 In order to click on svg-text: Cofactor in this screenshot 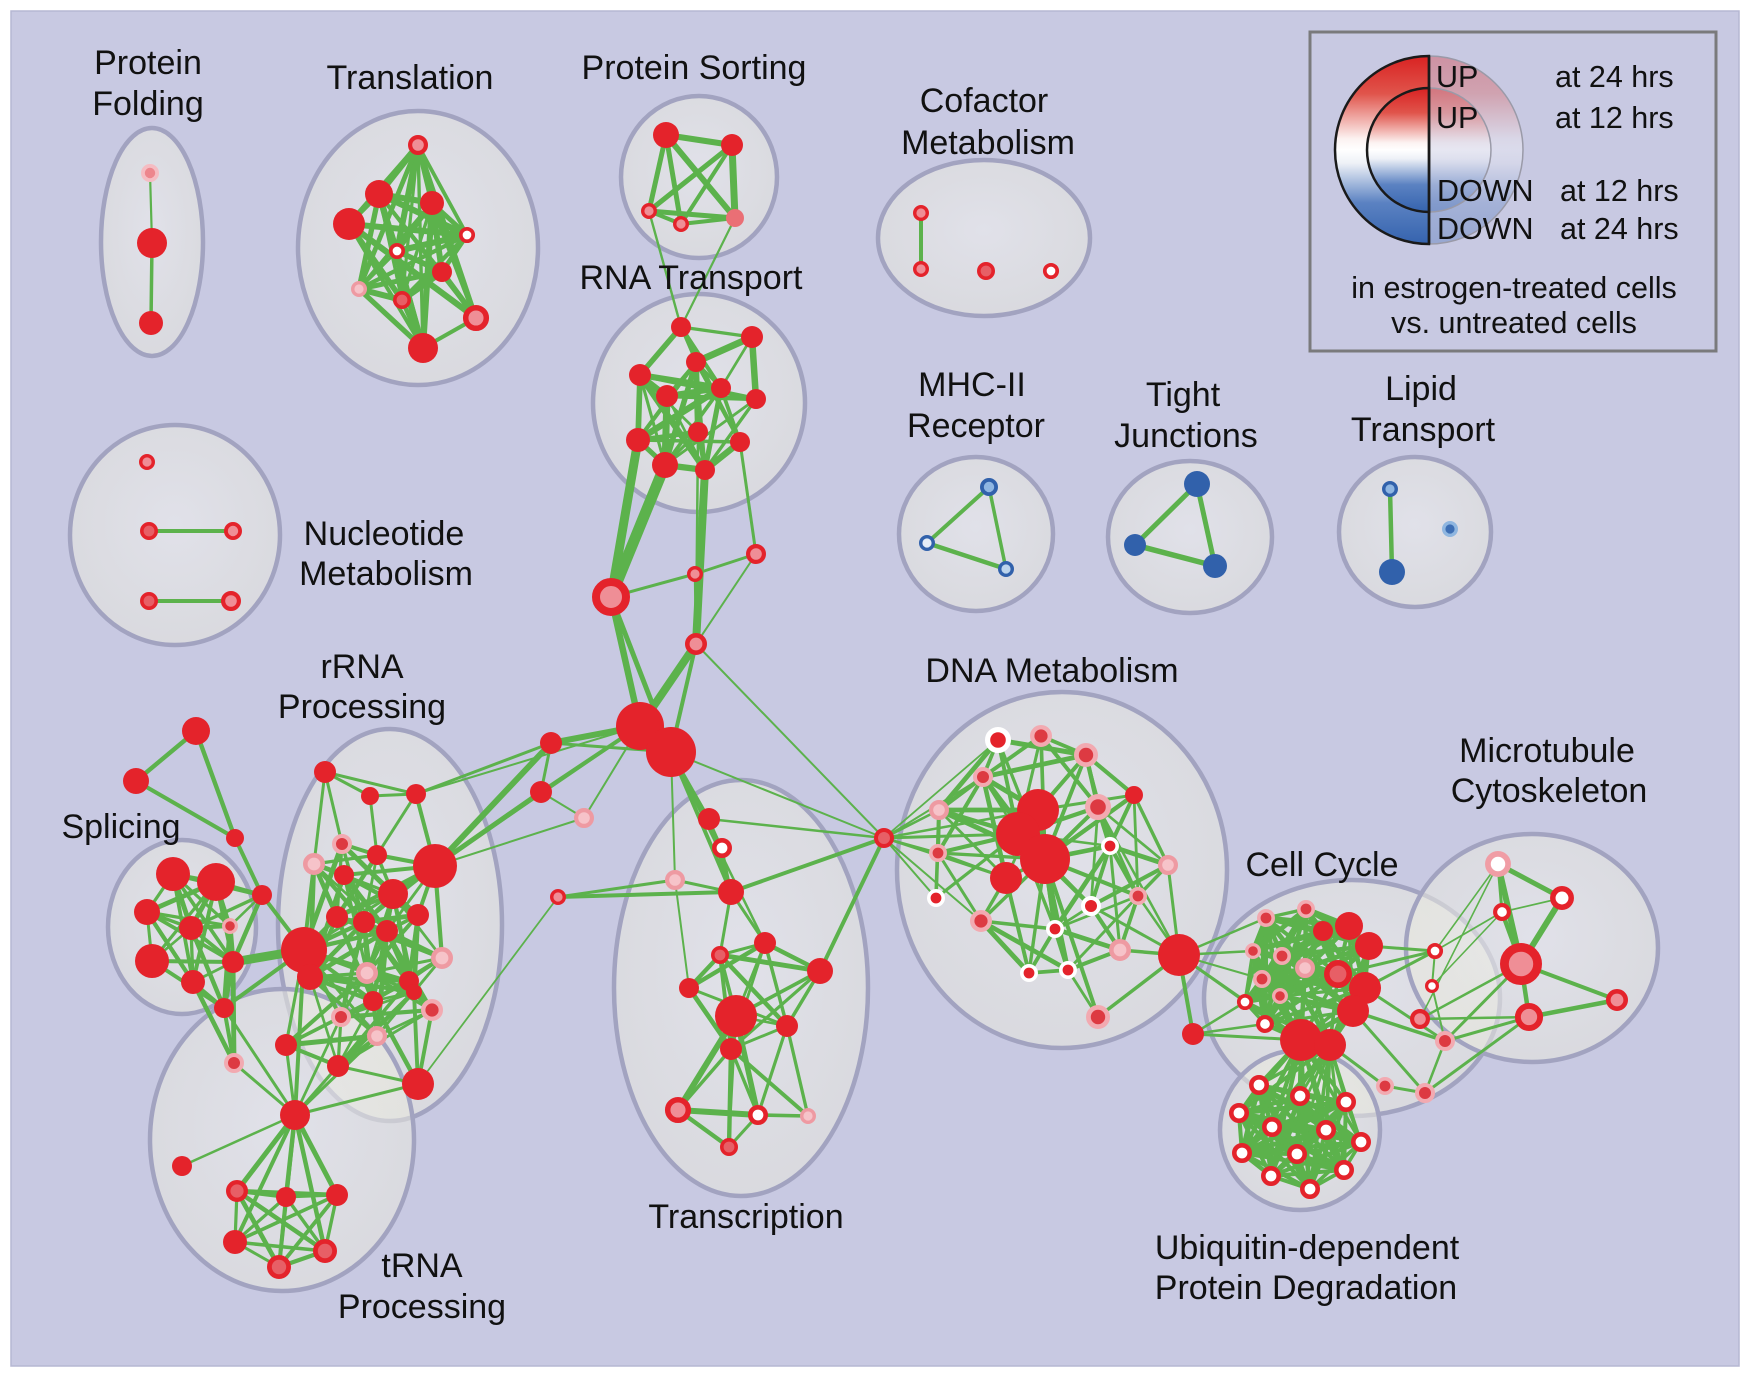, I will do `click(984, 101)`.